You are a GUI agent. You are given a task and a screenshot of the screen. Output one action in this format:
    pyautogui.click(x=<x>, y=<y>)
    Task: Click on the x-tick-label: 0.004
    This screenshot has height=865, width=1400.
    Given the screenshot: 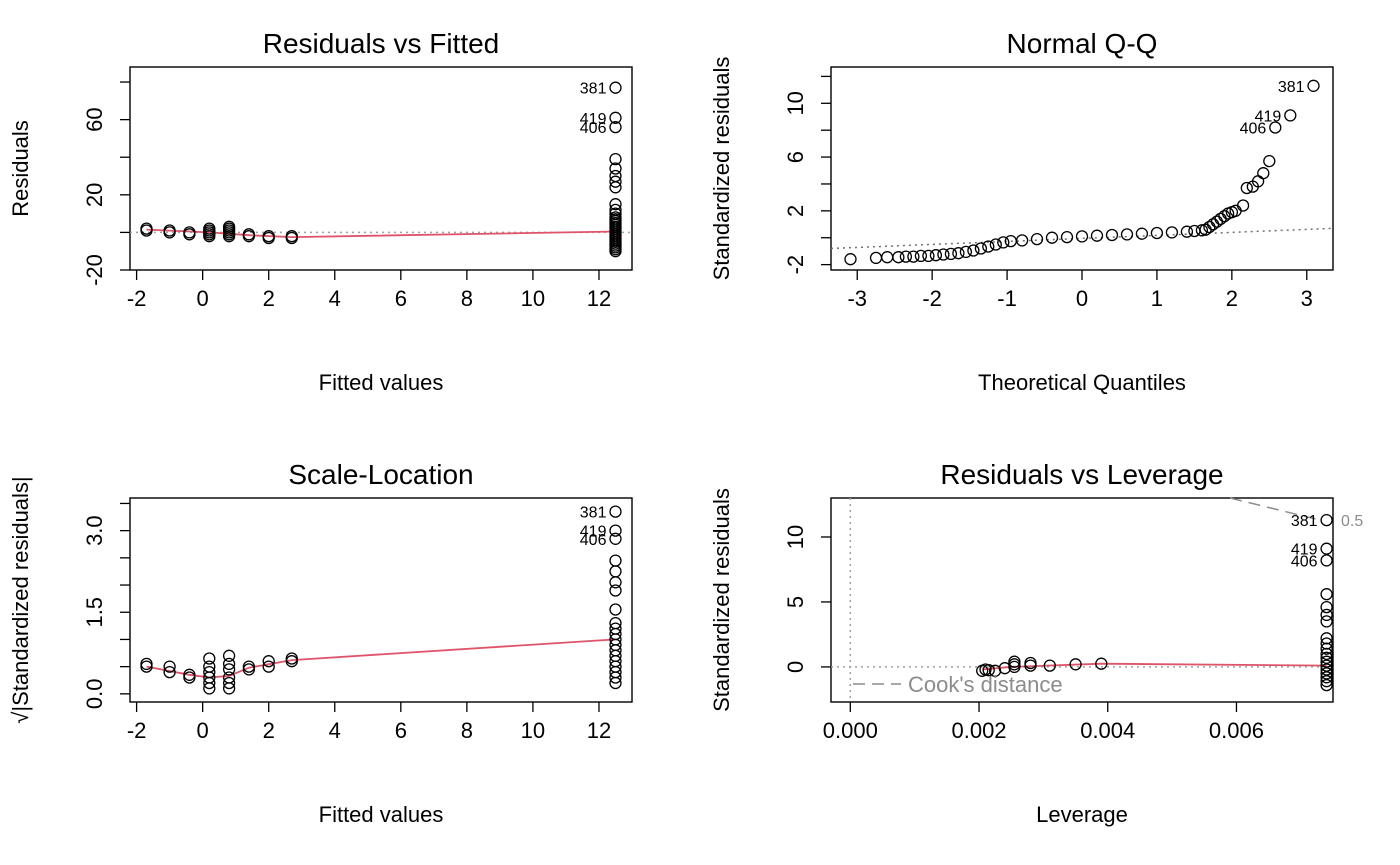 What is the action you would take?
    pyautogui.click(x=1107, y=730)
    